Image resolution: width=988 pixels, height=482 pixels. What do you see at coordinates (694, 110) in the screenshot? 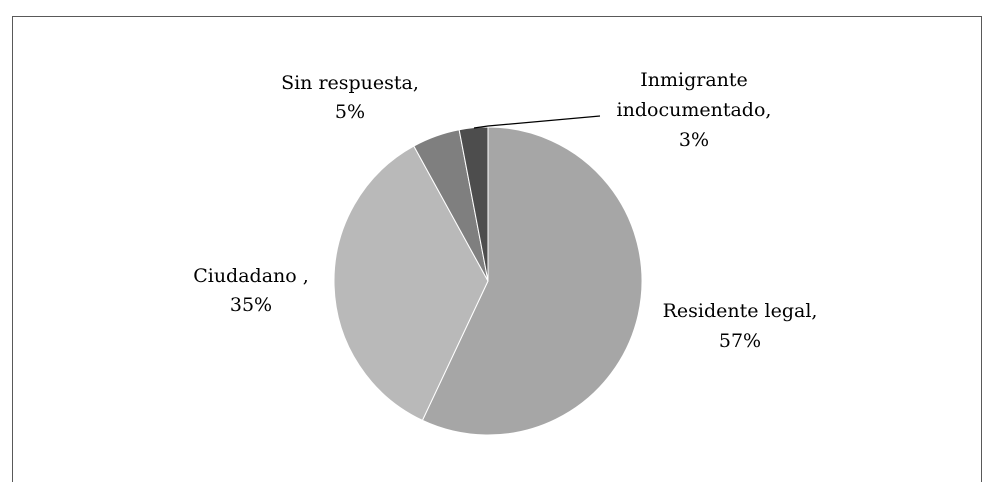
I see `label-inmigrante-name-2: indocumentado,` at bounding box center [694, 110].